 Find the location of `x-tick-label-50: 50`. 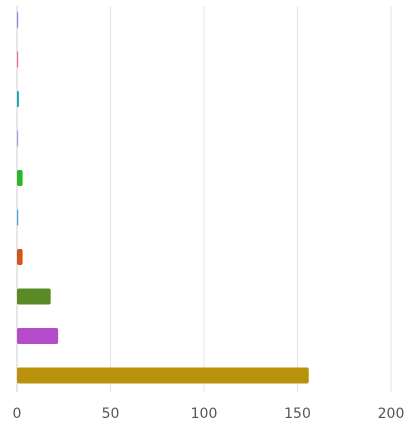

x-tick-label-50: 50 is located at coordinates (111, 414).